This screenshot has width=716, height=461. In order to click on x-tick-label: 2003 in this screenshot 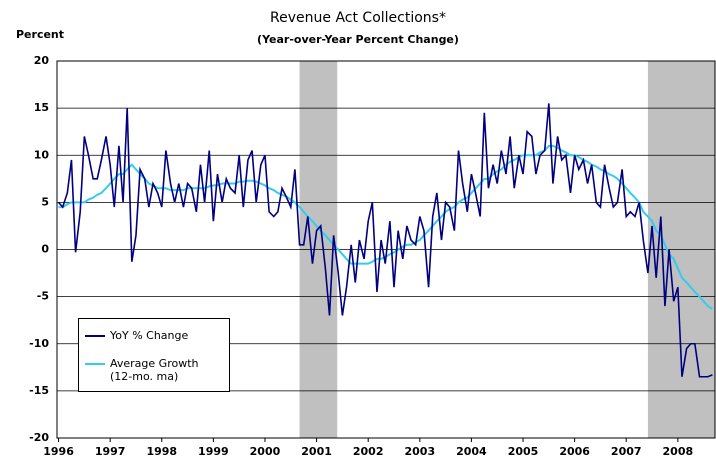, I will do `click(419, 451)`.